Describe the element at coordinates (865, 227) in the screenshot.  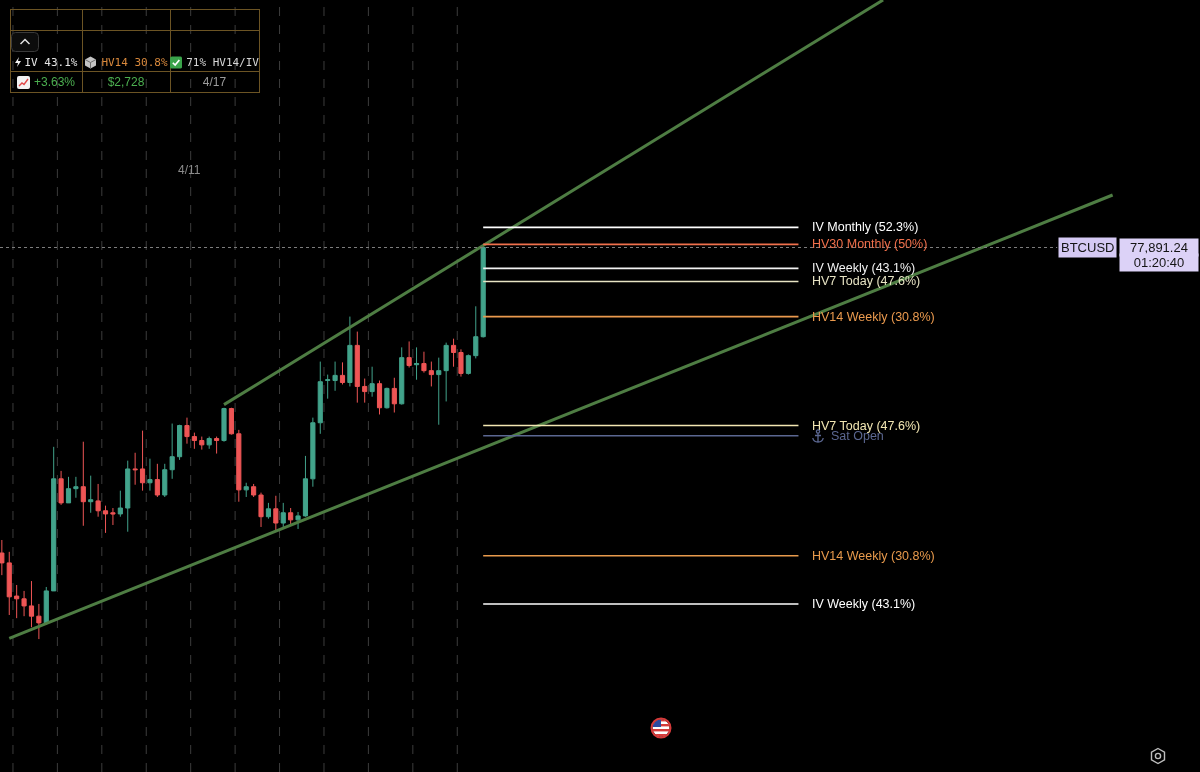
I see `ref-line-label: IV Monthly (52.3%)` at that location.